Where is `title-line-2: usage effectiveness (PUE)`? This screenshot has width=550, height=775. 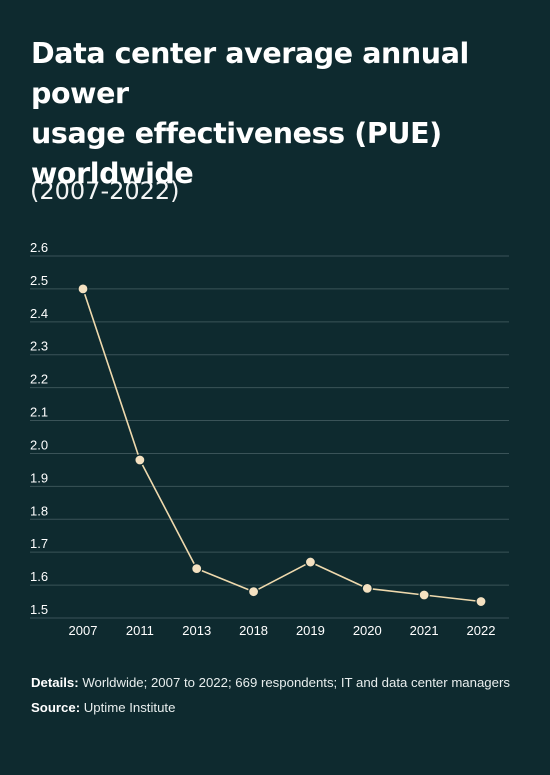
title-line-2: usage effectiveness (PUE) is located at coordinates (236, 133).